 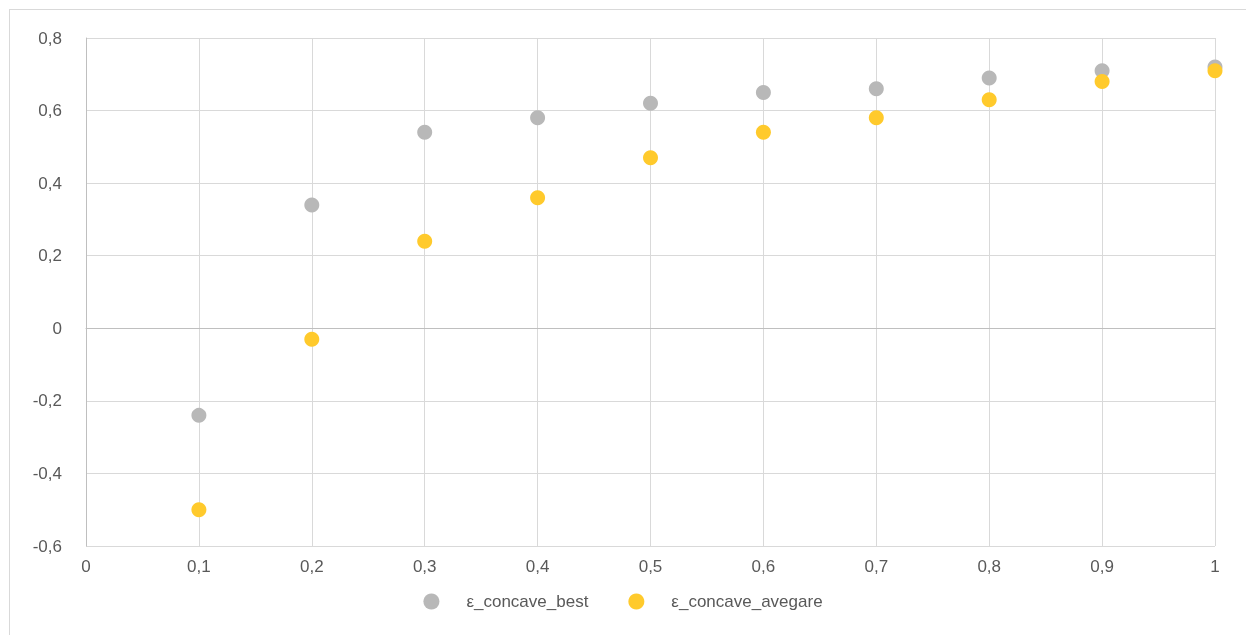 I want to click on x-tick-label: 0,3, so click(x=424, y=566).